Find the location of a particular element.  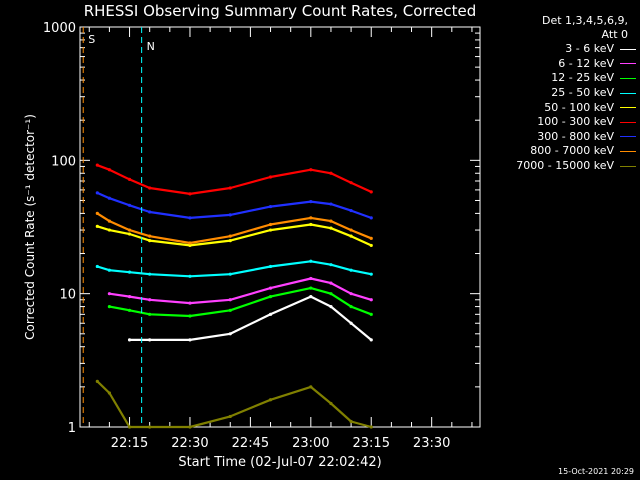

legend-item: 7000 - 15000 keV is located at coordinates (561, 166).